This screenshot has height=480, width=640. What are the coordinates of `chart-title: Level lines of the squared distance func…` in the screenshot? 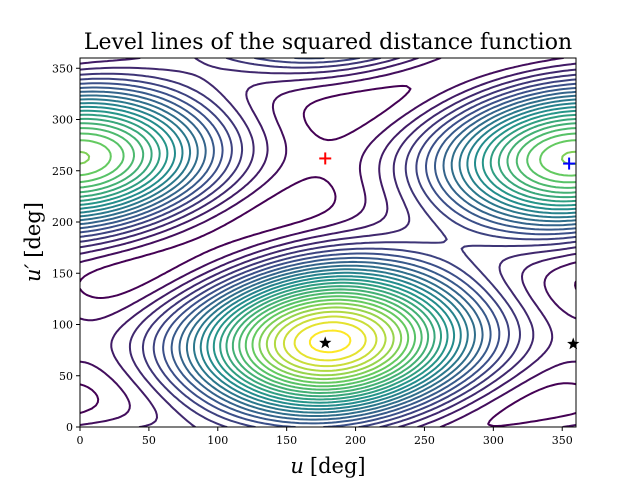 It's located at (328, 42).